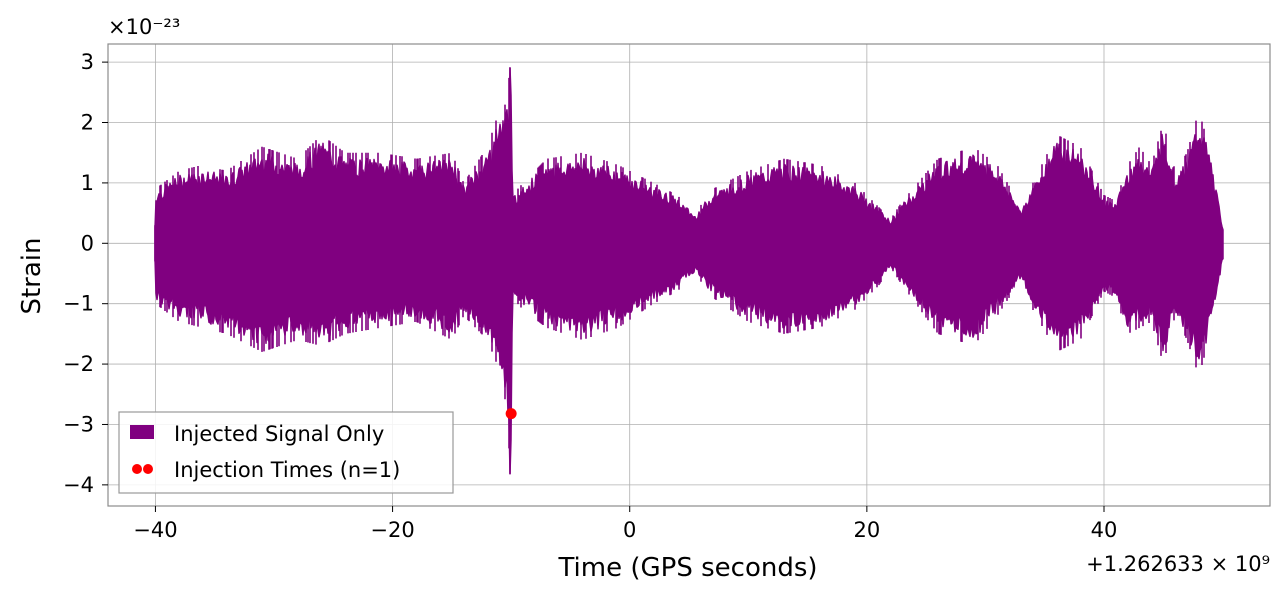  Describe the element at coordinates (144, 27) in the screenshot. I see `y-scale-label: ×10⁻²³` at that location.